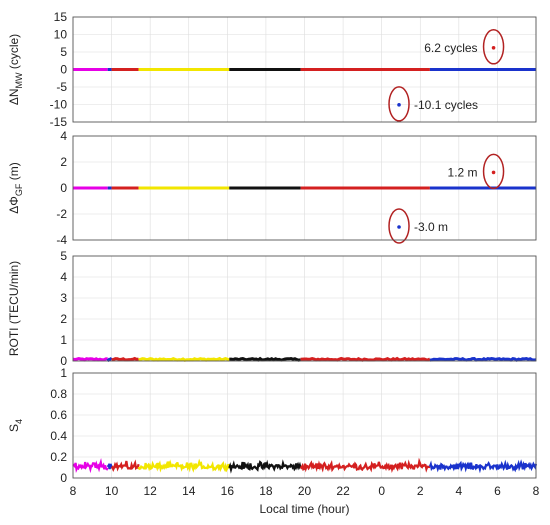 The image size is (550, 525). I want to click on y-tick-label: -2, so click(61, 214).